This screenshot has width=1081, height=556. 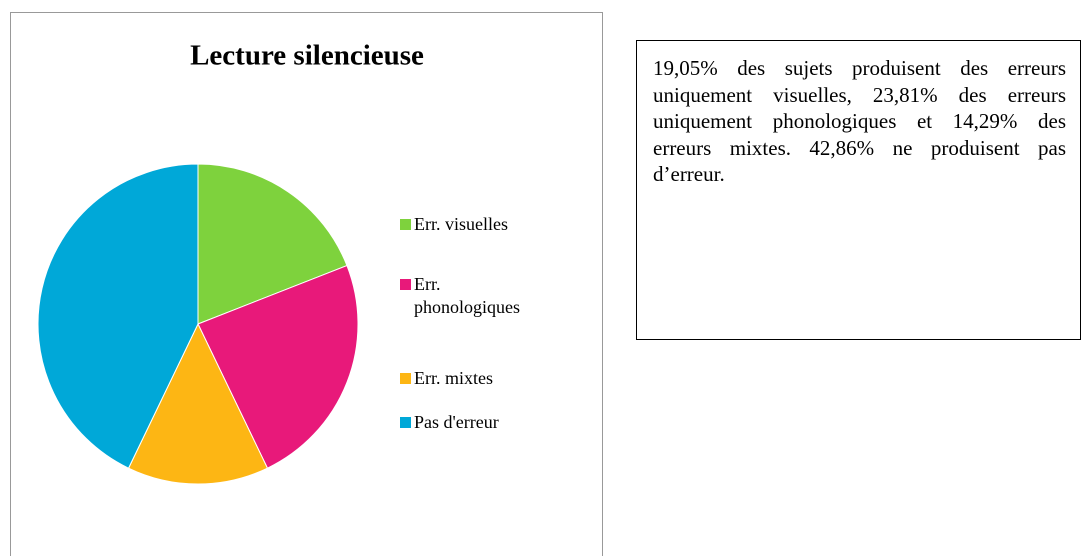 What do you see at coordinates (461, 224) in the screenshot?
I see `legend-label: Err. visuelles` at bounding box center [461, 224].